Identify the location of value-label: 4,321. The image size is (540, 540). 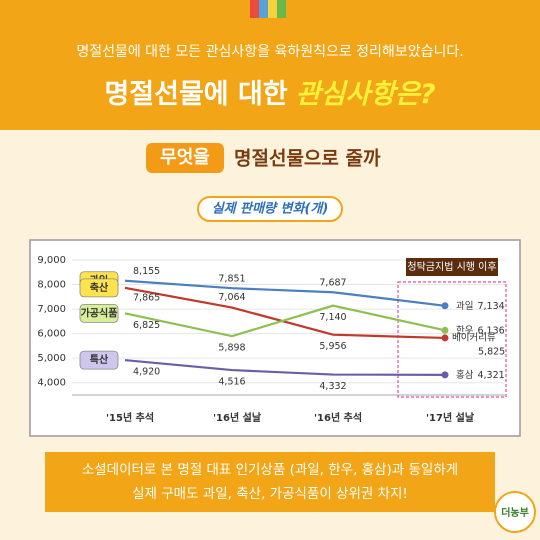
(490, 374).